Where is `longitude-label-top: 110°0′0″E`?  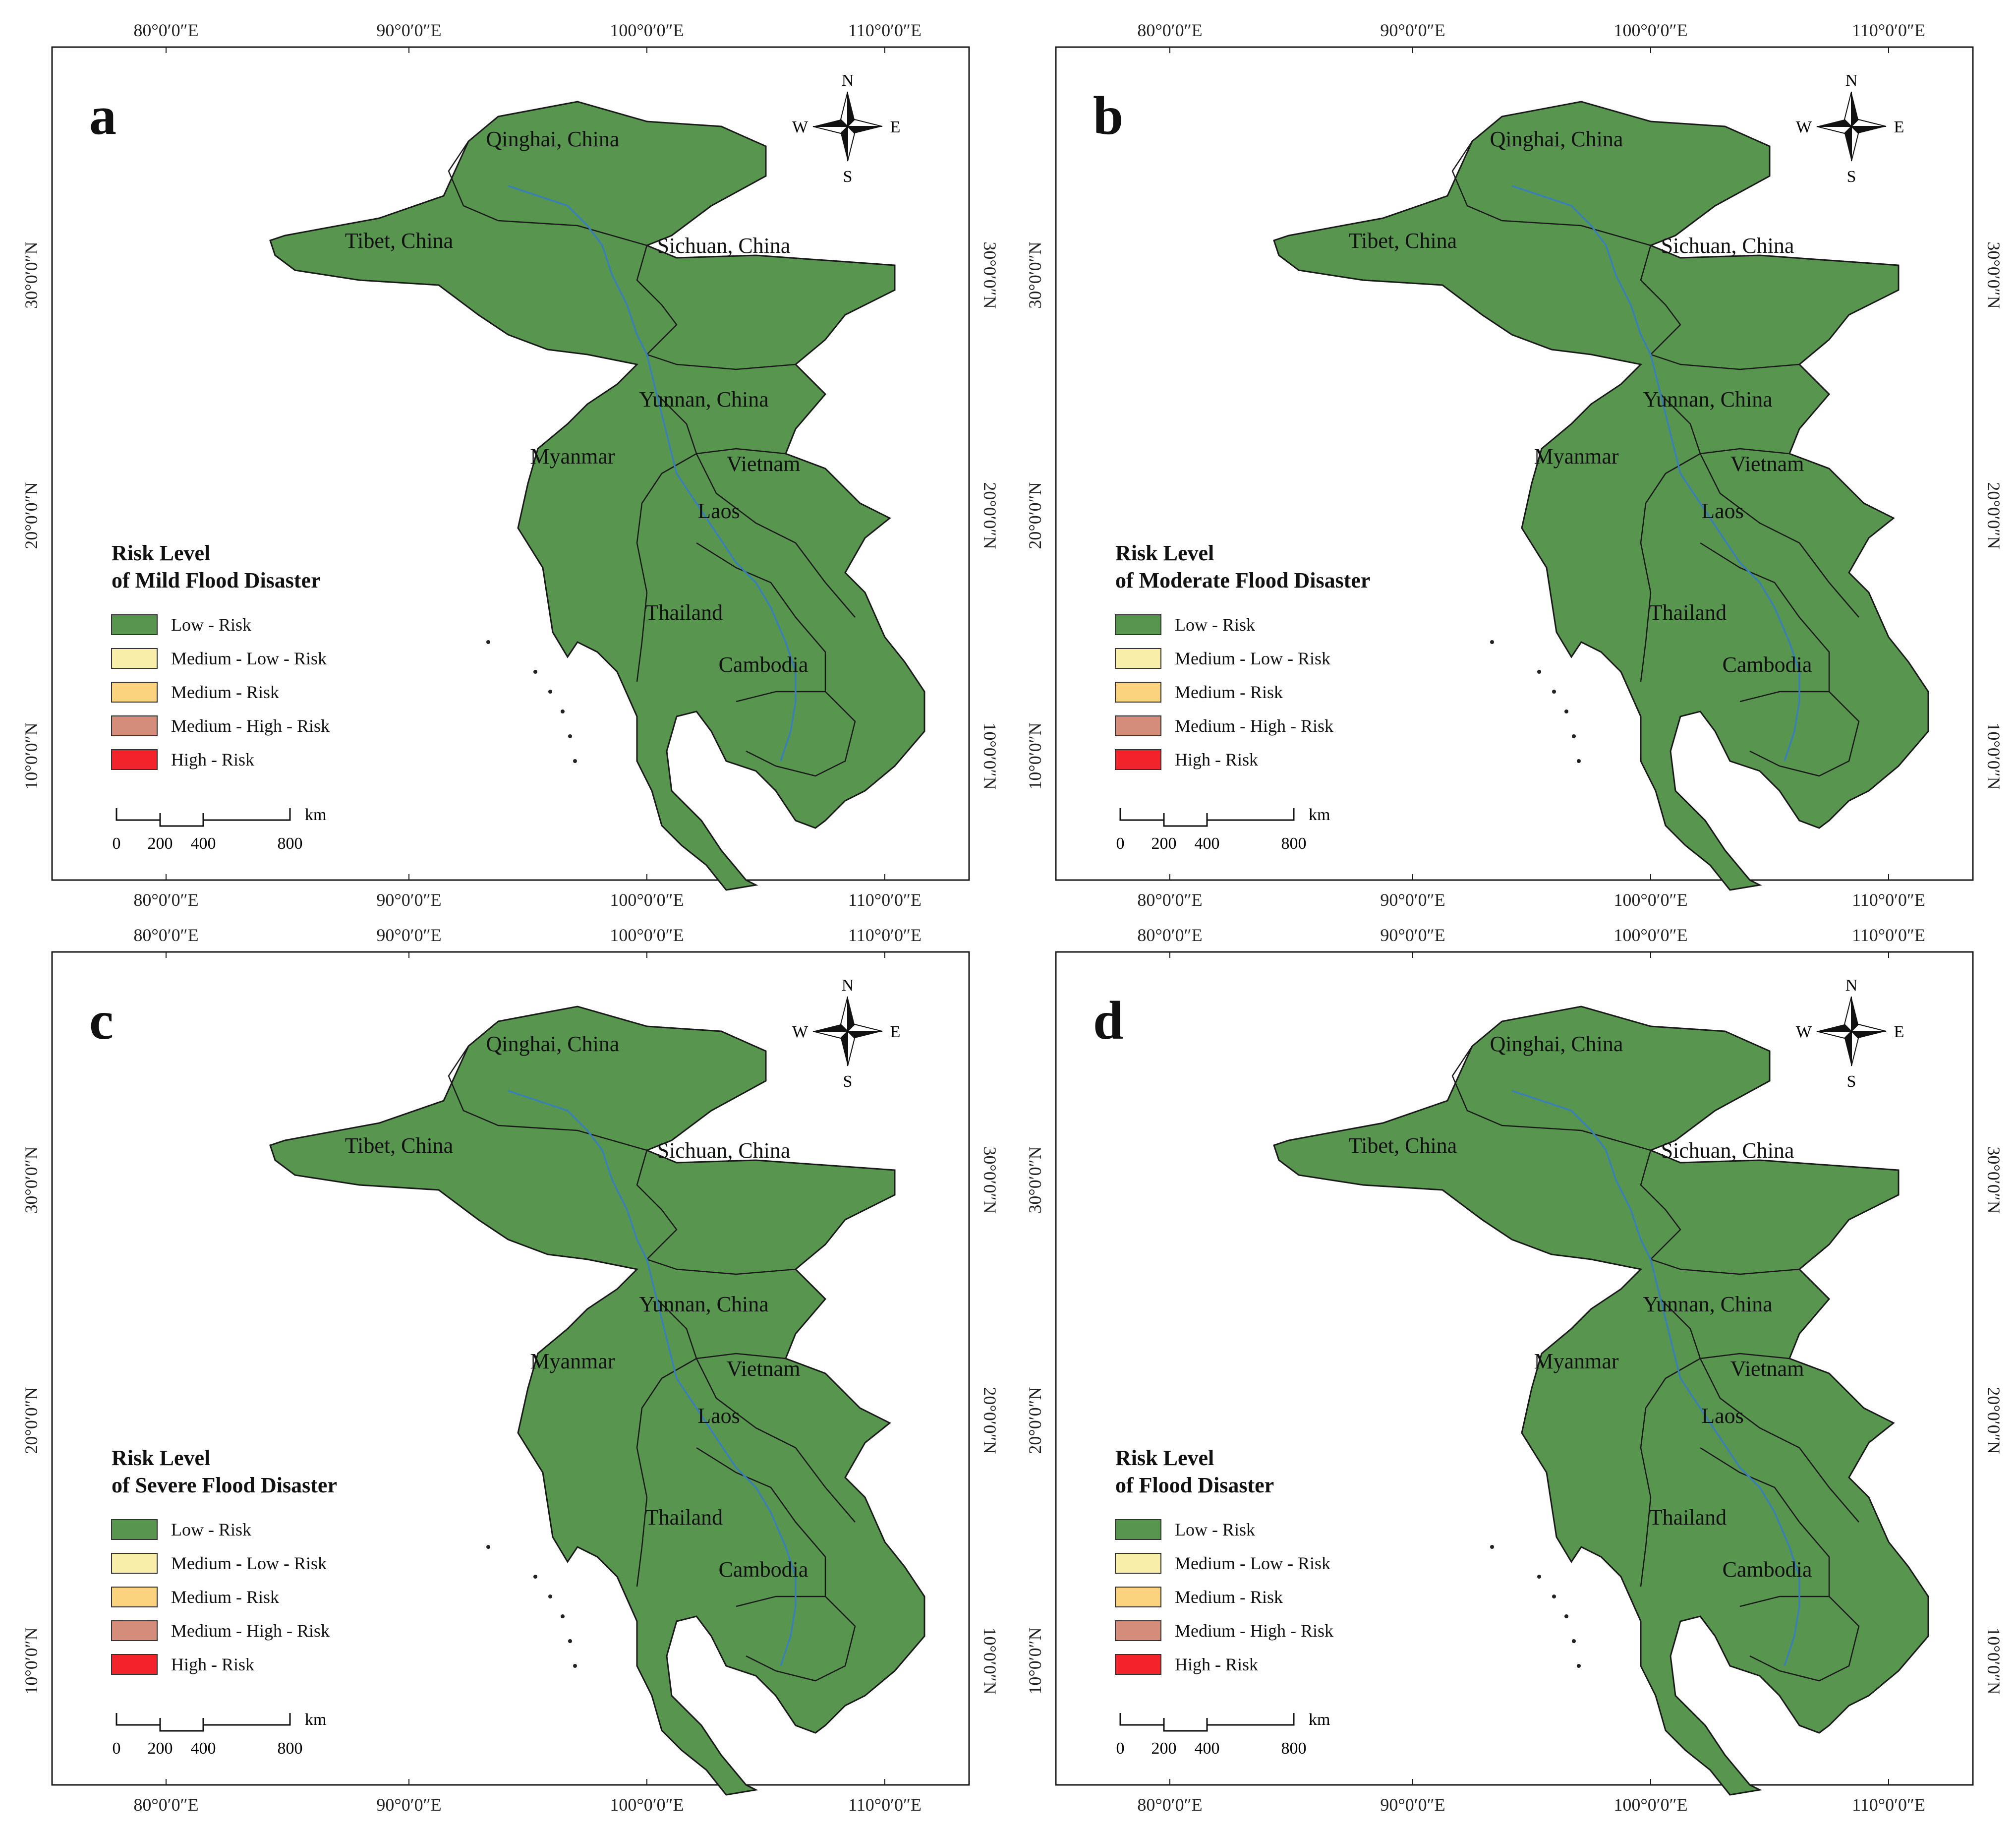
longitude-label-top: 110°0′0″E is located at coordinates (1888, 30).